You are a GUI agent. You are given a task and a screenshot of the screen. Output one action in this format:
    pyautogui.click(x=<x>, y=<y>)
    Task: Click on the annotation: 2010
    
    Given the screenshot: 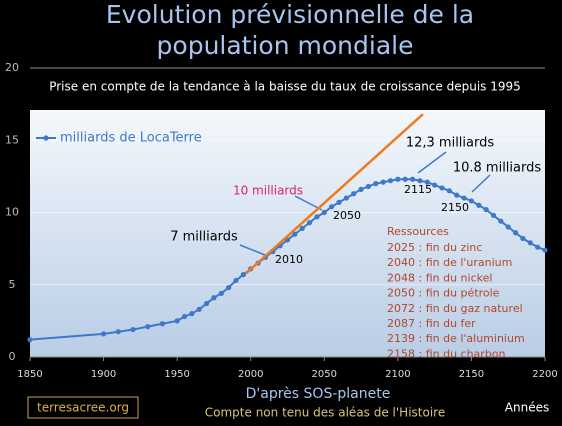 What is the action you would take?
    pyautogui.click(x=289, y=259)
    